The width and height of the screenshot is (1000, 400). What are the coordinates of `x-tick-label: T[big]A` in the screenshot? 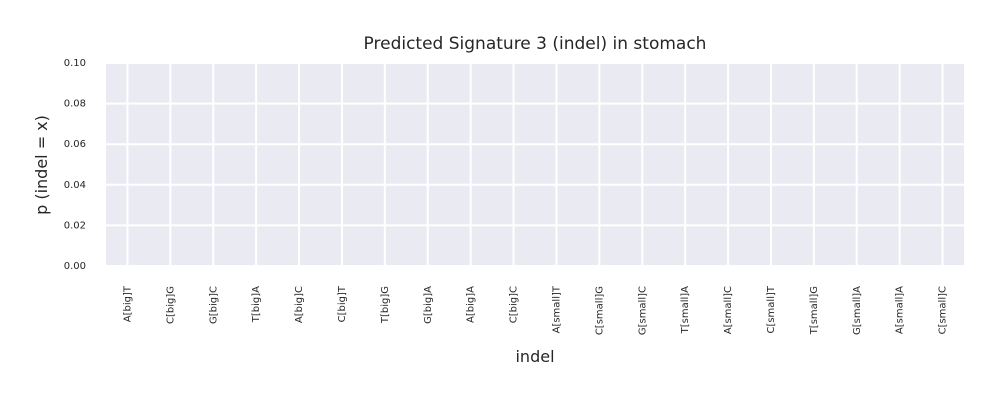 It's located at (256, 304).